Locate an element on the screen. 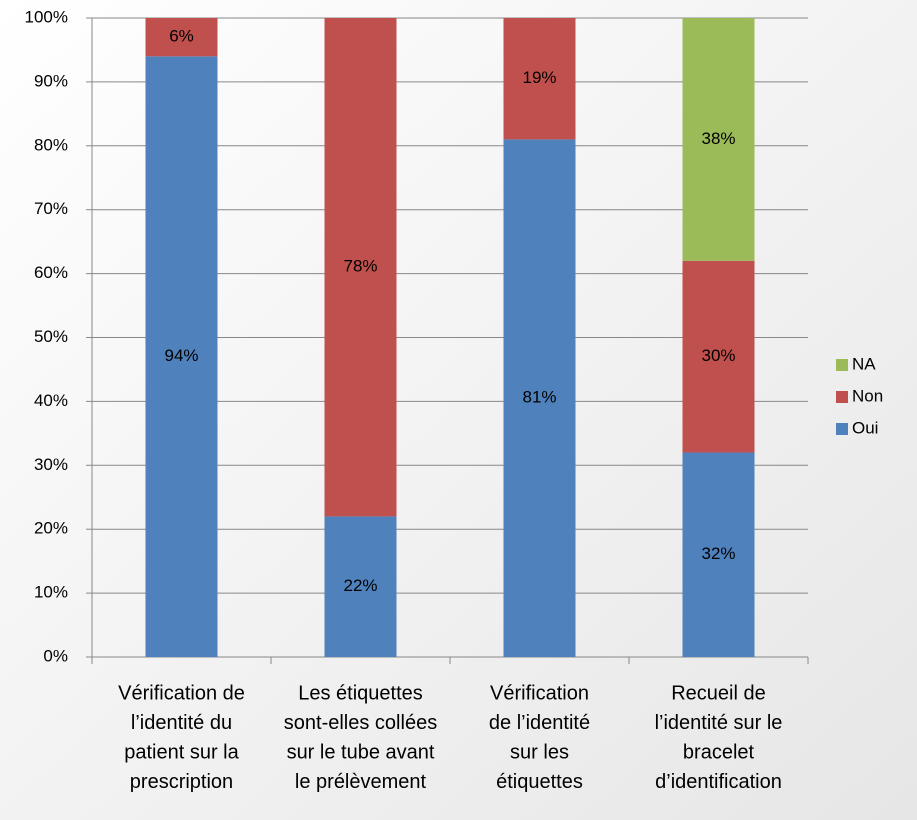 The image size is (917, 820). y-tick-label: 100% is located at coordinates (46, 16).